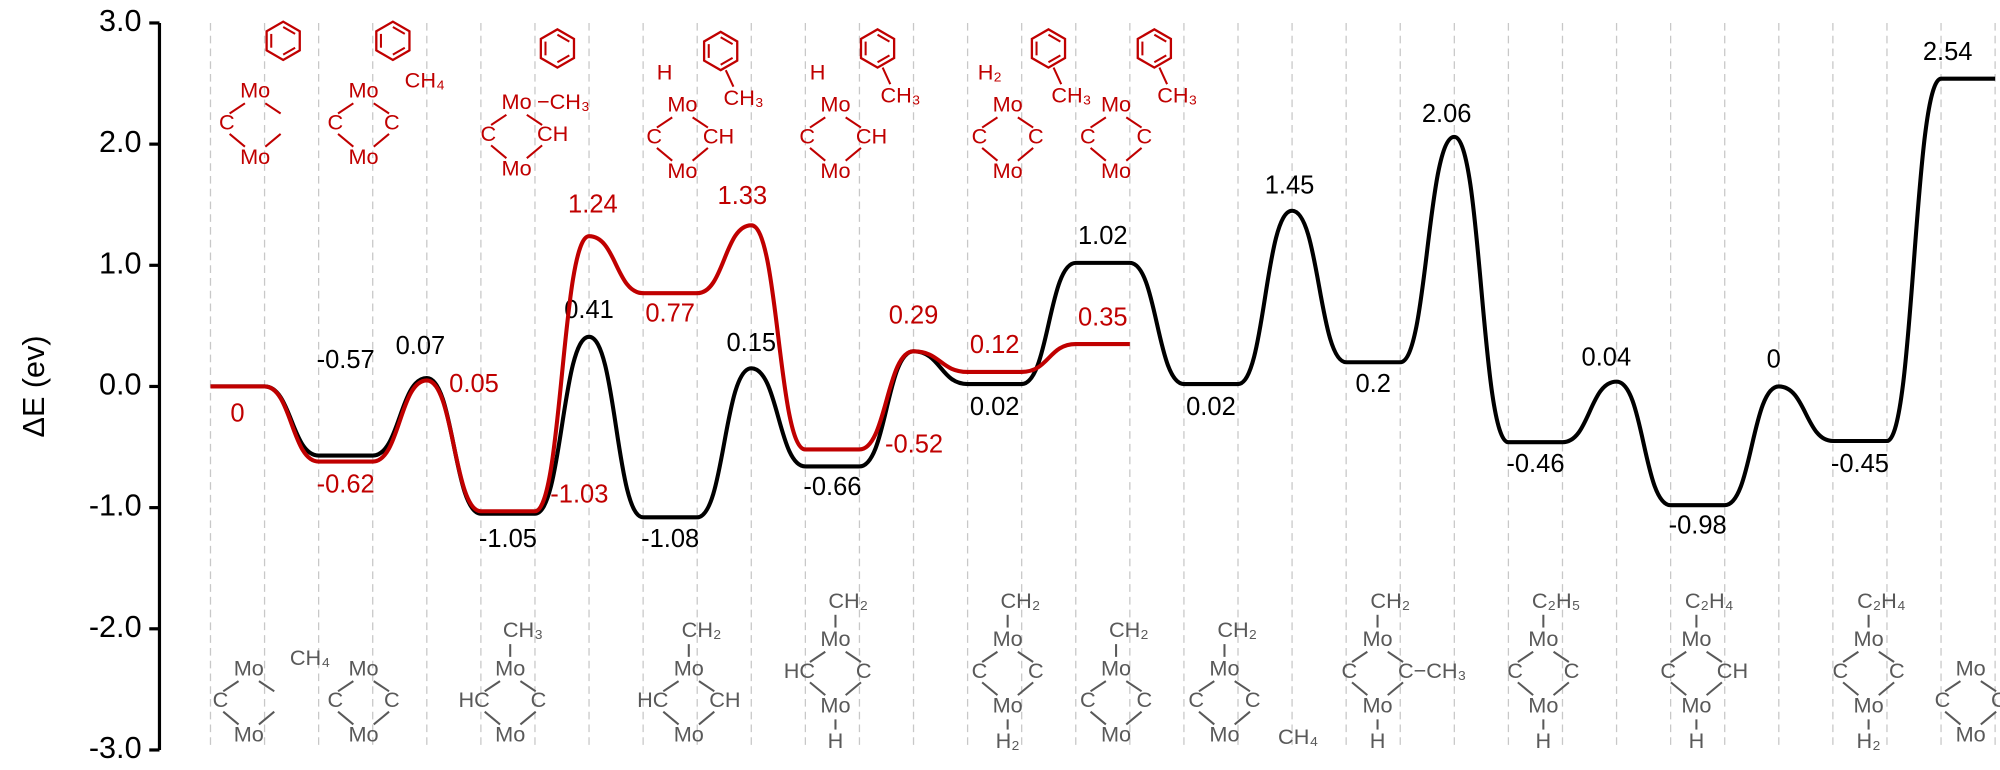 This screenshot has width=2000, height=770. Describe the element at coordinates (115, 748) in the screenshot. I see `y-tick-label: -3.0` at that location.